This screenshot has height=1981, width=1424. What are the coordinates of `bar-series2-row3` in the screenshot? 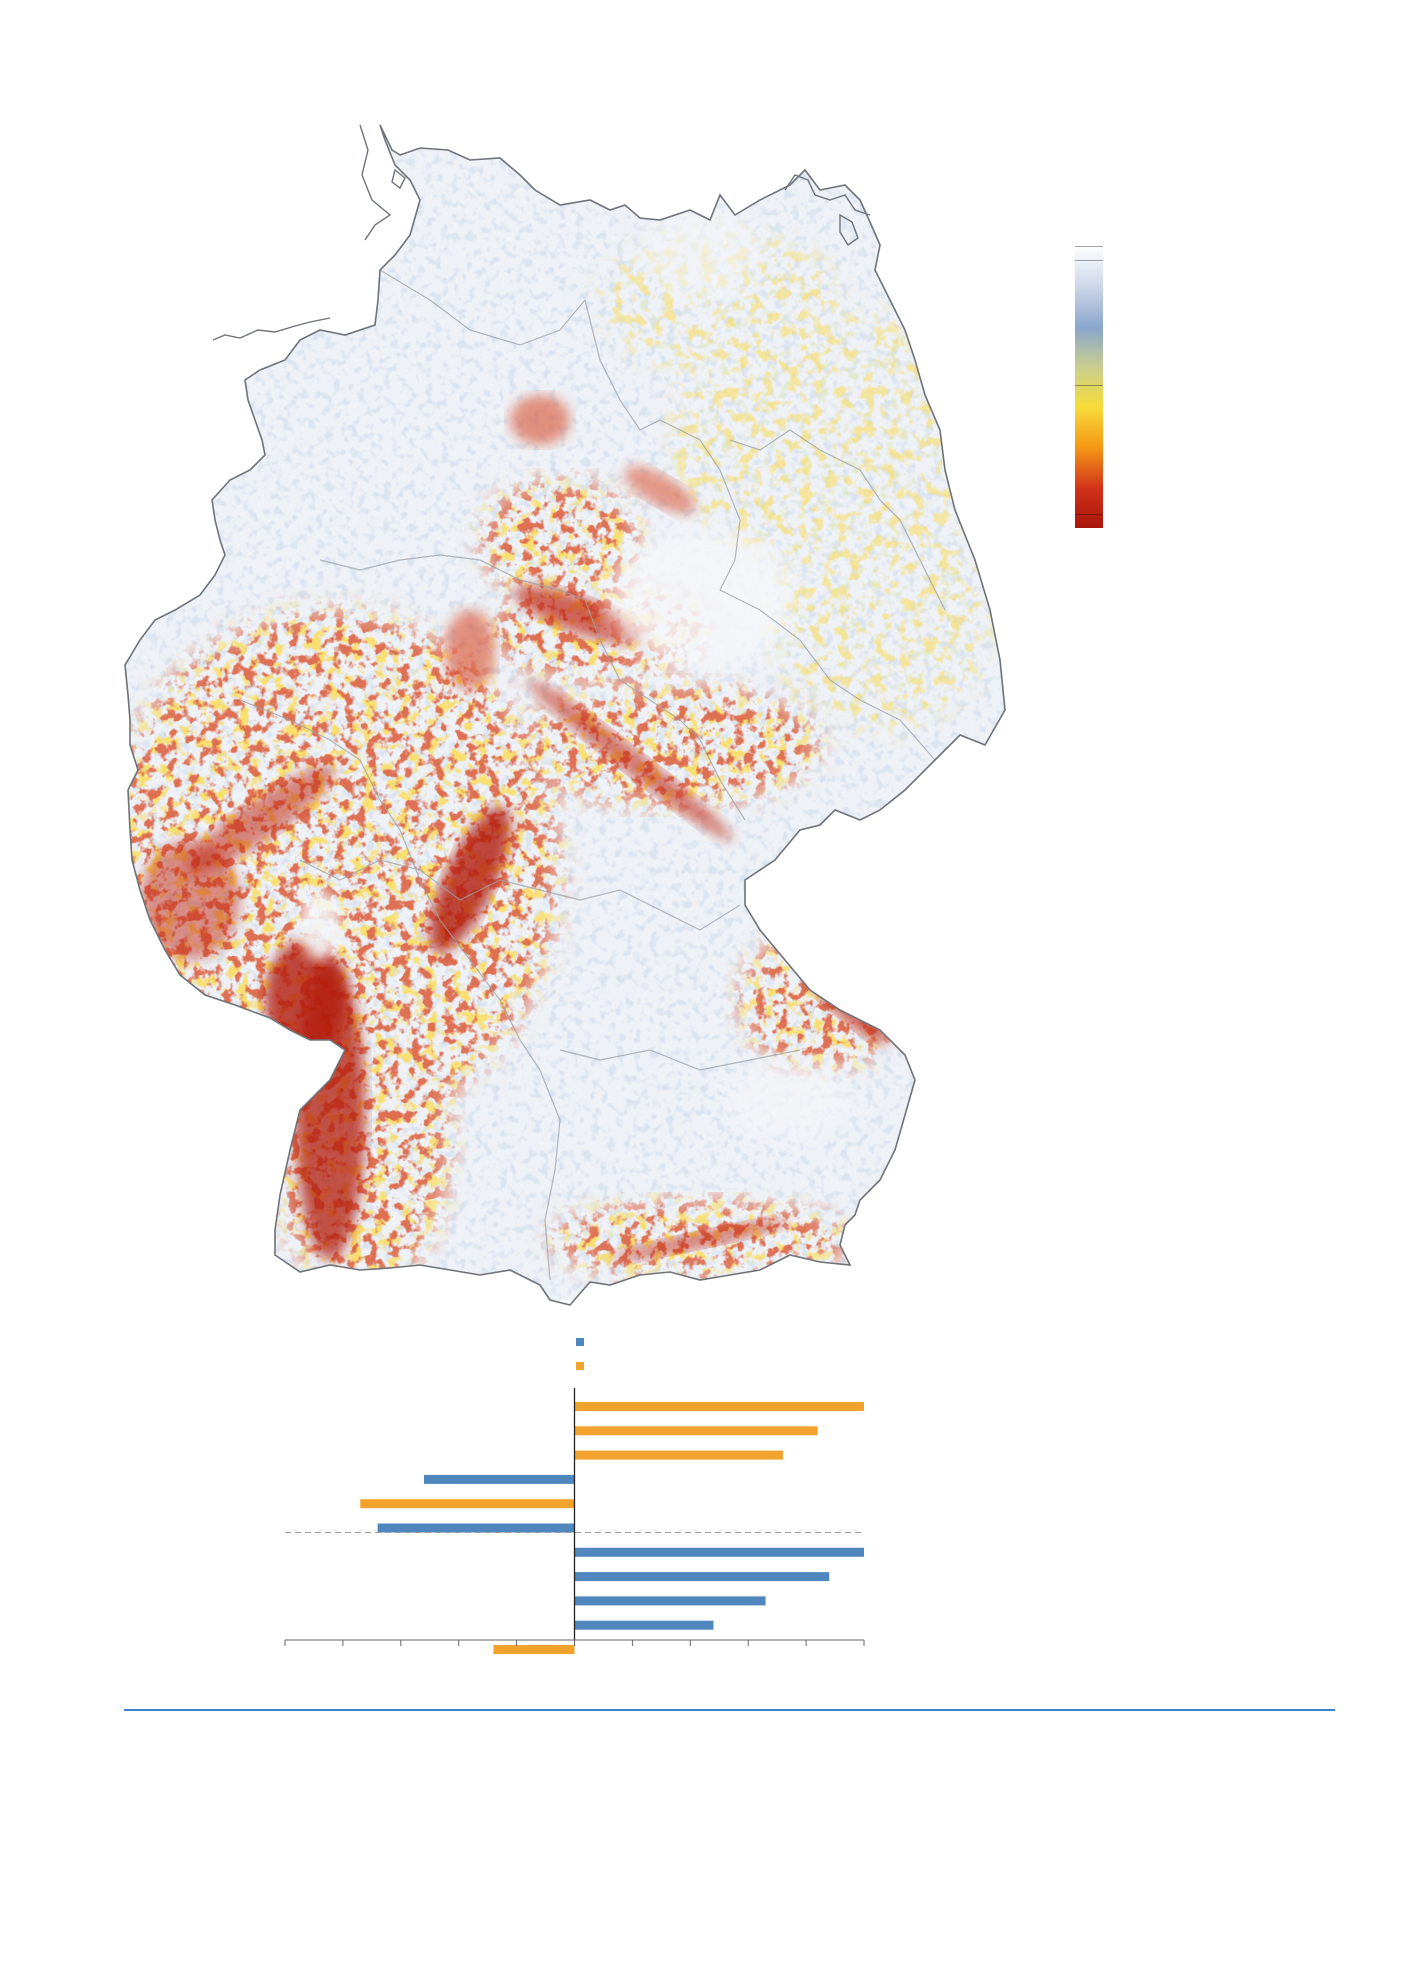 It's located at (678, 1455).